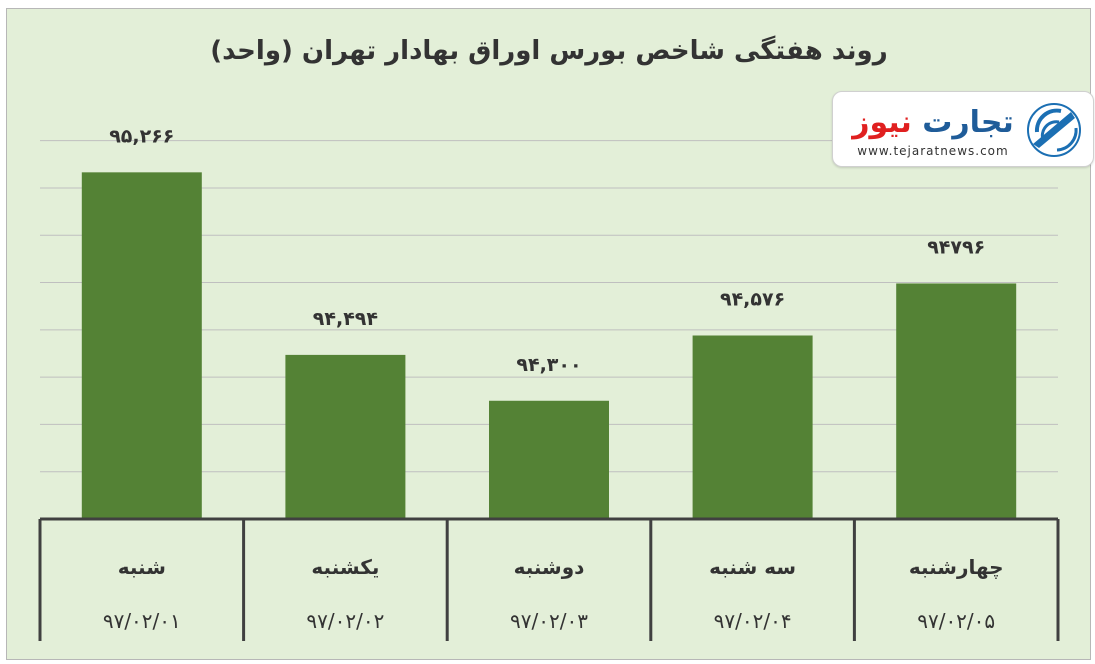 This screenshot has height=664, width=1095. What do you see at coordinates (932, 122) in the screenshot?
I see `logo-name: تجارت نیوز` at bounding box center [932, 122].